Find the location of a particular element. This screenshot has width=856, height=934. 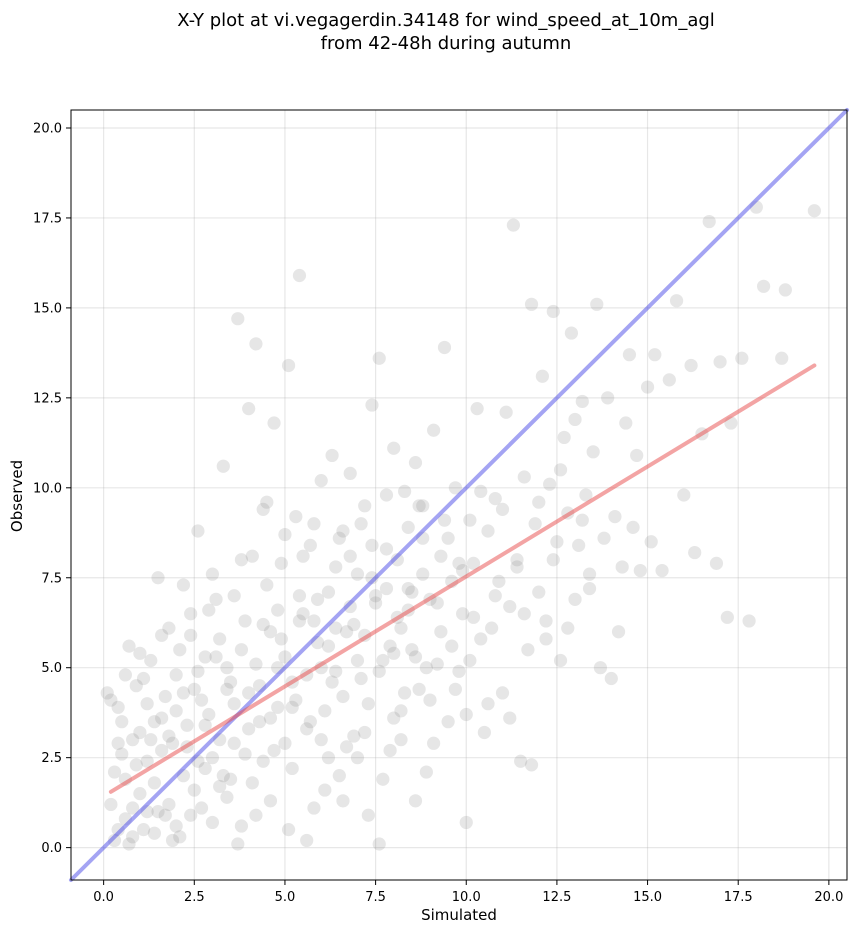

y-tick-label: 17.5 is located at coordinates (47, 218).